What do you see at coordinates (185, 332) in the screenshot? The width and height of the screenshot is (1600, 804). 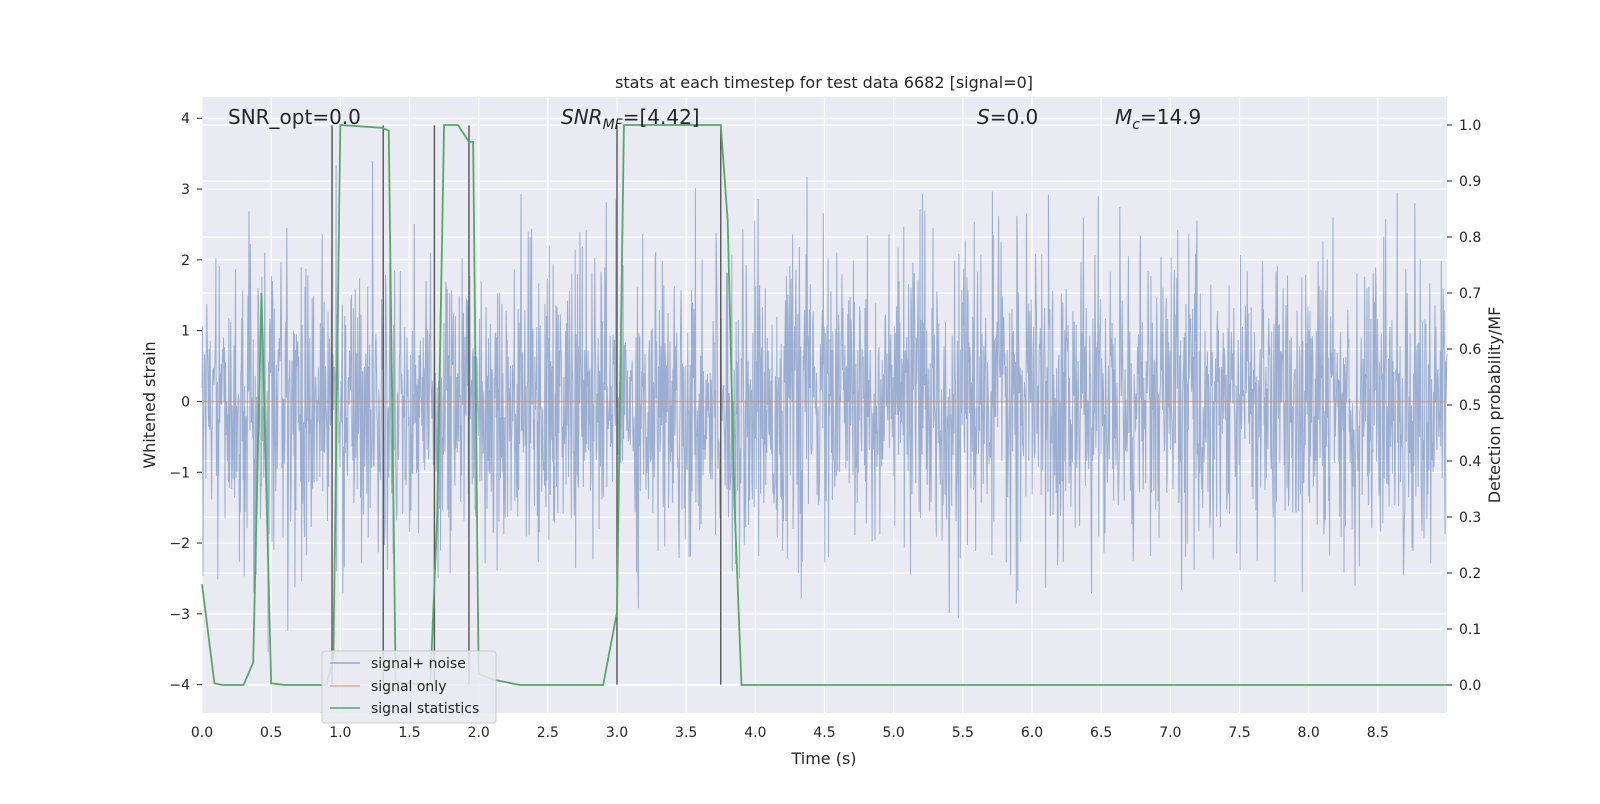 I see `y-tick-label-5: 1` at bounding box center [185, 332].